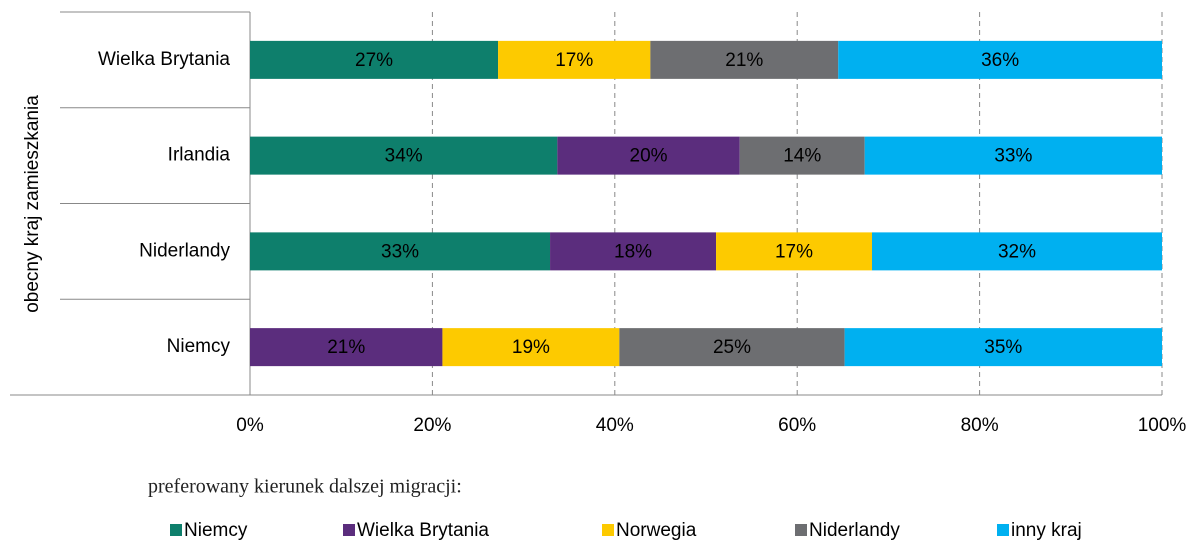 Image resolution: width=1195 pixels, height=547 pixels. I want to click on x-tick-label: 20%, so click(432, 425).